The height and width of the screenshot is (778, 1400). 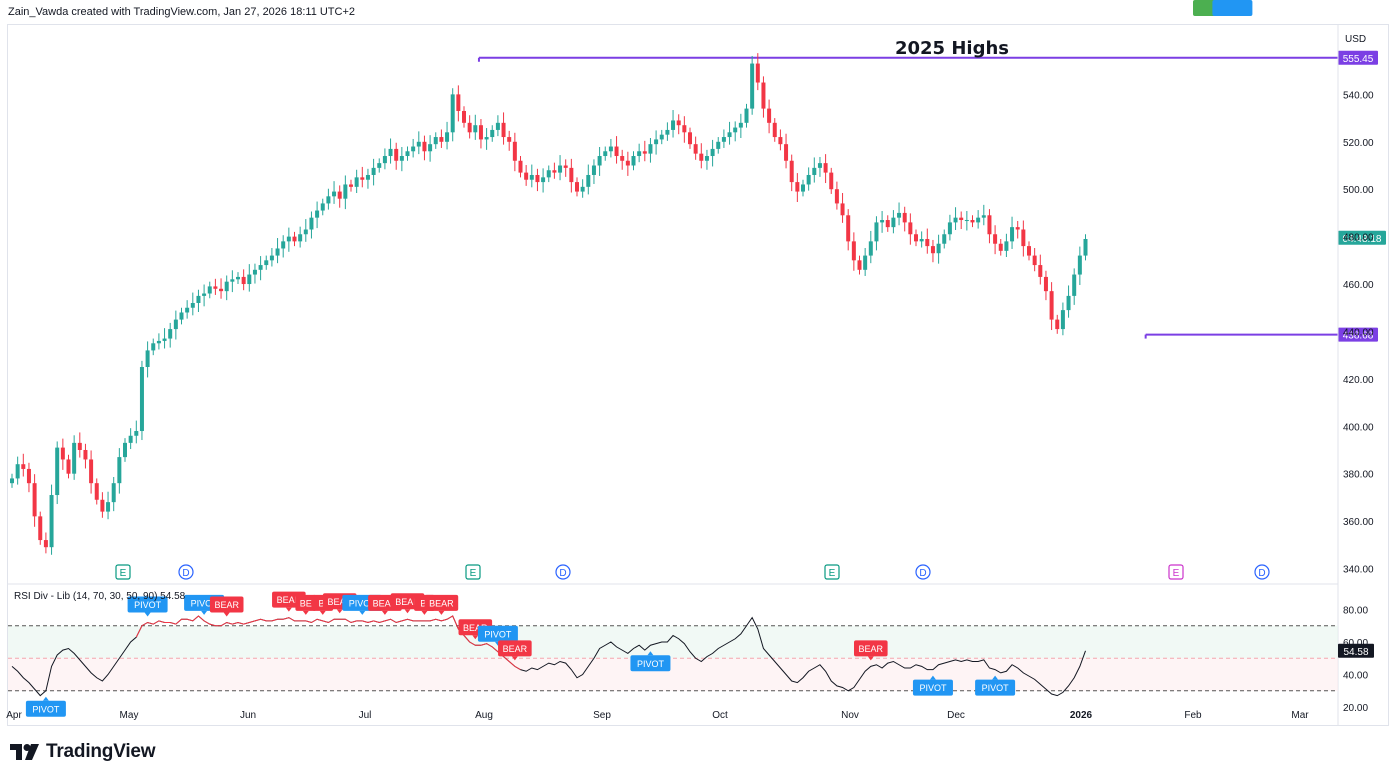 I want to click on rsi-current-badge, so click(x=1356, y=650).